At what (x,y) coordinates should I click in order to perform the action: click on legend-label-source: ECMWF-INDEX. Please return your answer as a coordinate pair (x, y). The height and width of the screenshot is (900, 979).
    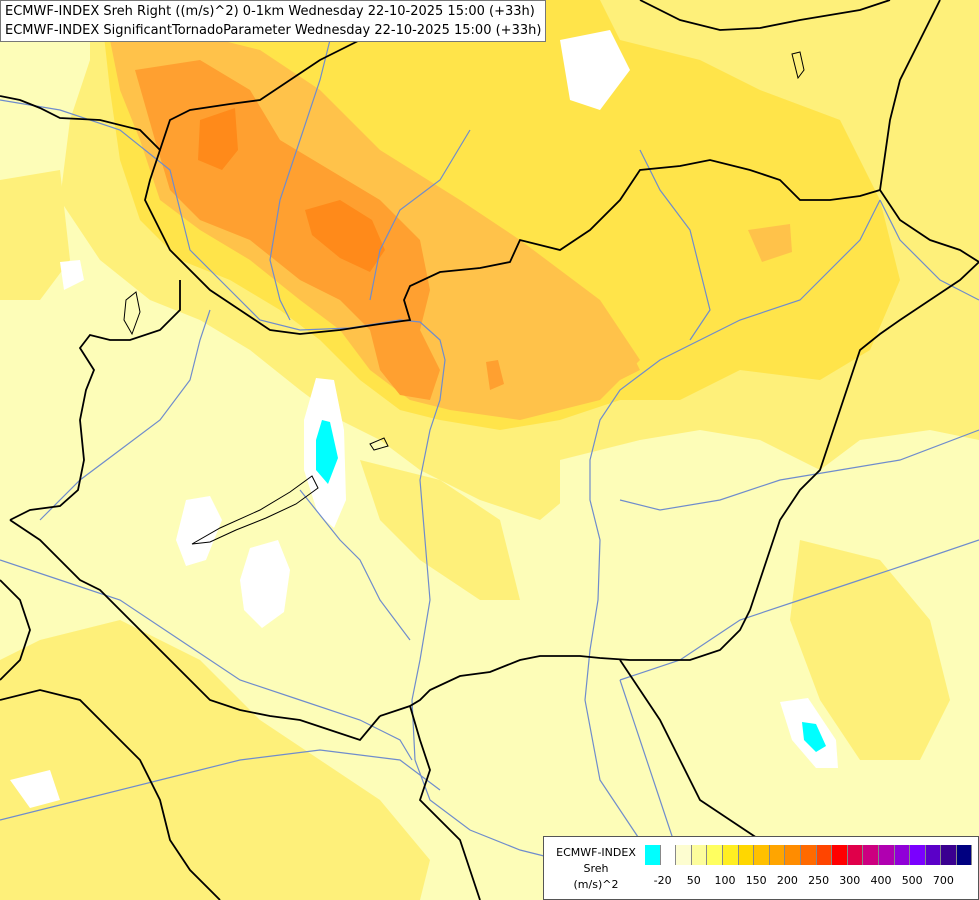
    Looking at the image, I should click on (596, 852).